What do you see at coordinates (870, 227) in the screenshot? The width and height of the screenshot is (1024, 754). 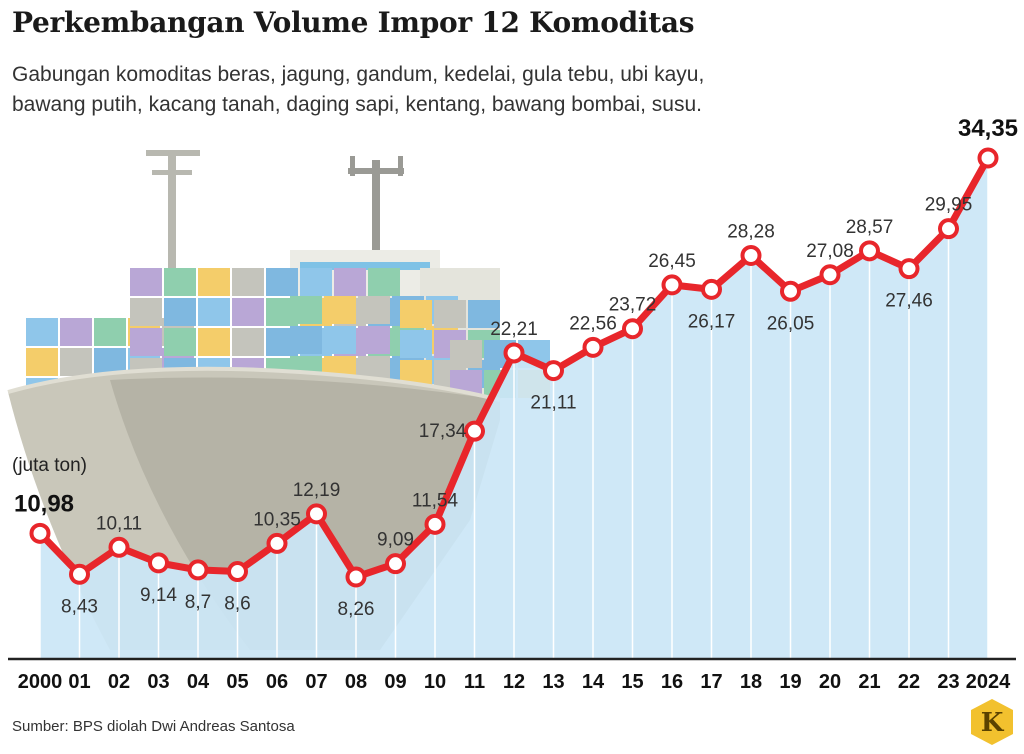 I see `data-label: 28,57` at bounding box center [870, 227].